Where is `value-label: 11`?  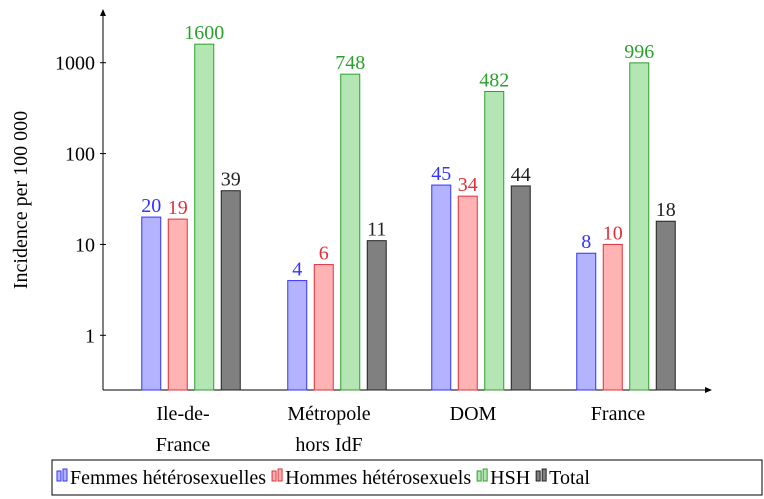
value-label: 11 is located at coordinates (376, 230).